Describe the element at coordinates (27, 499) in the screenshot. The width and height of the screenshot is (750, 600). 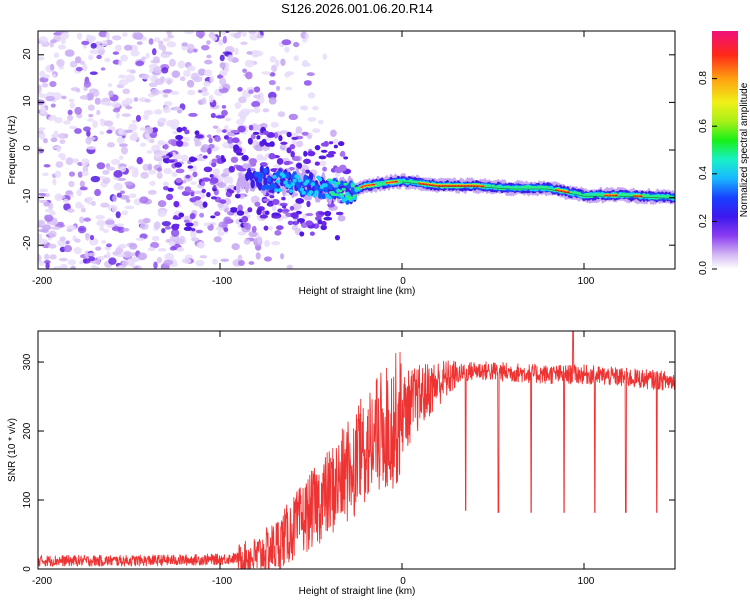
I see `snr-ytick-label: 100` at that location.